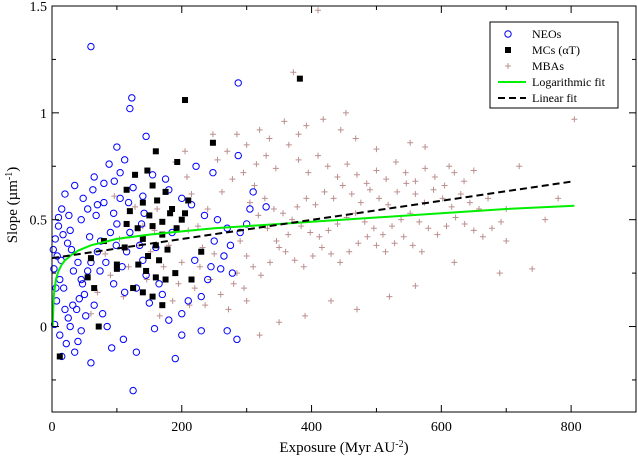 This screenshot has width=638, height=460. Describe the element at coordinates (311, 427) in the screenshot. I see `x-tick-label: 400` at that location.